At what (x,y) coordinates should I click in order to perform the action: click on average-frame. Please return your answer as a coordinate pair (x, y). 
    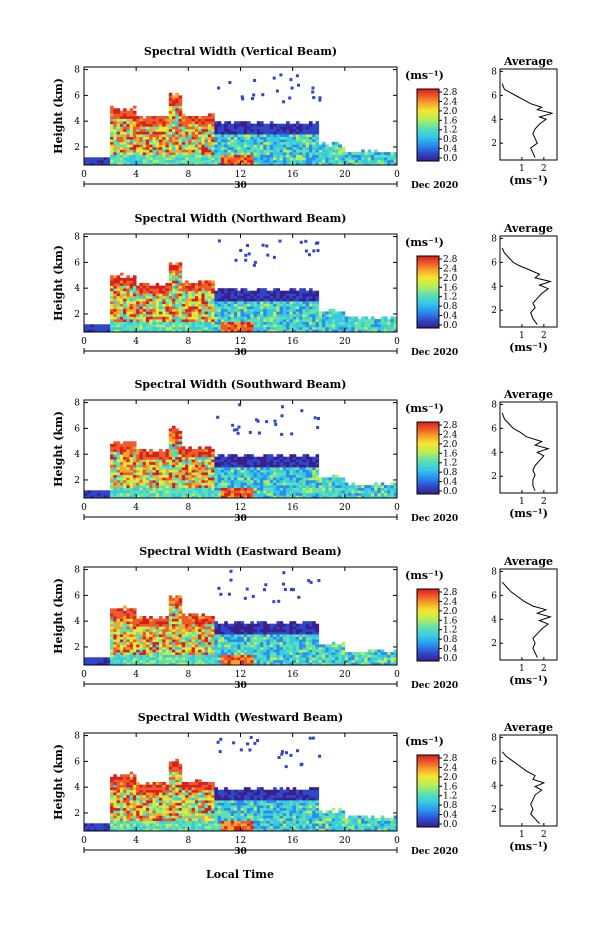
    Looking at the image, I should click on (528, 114).